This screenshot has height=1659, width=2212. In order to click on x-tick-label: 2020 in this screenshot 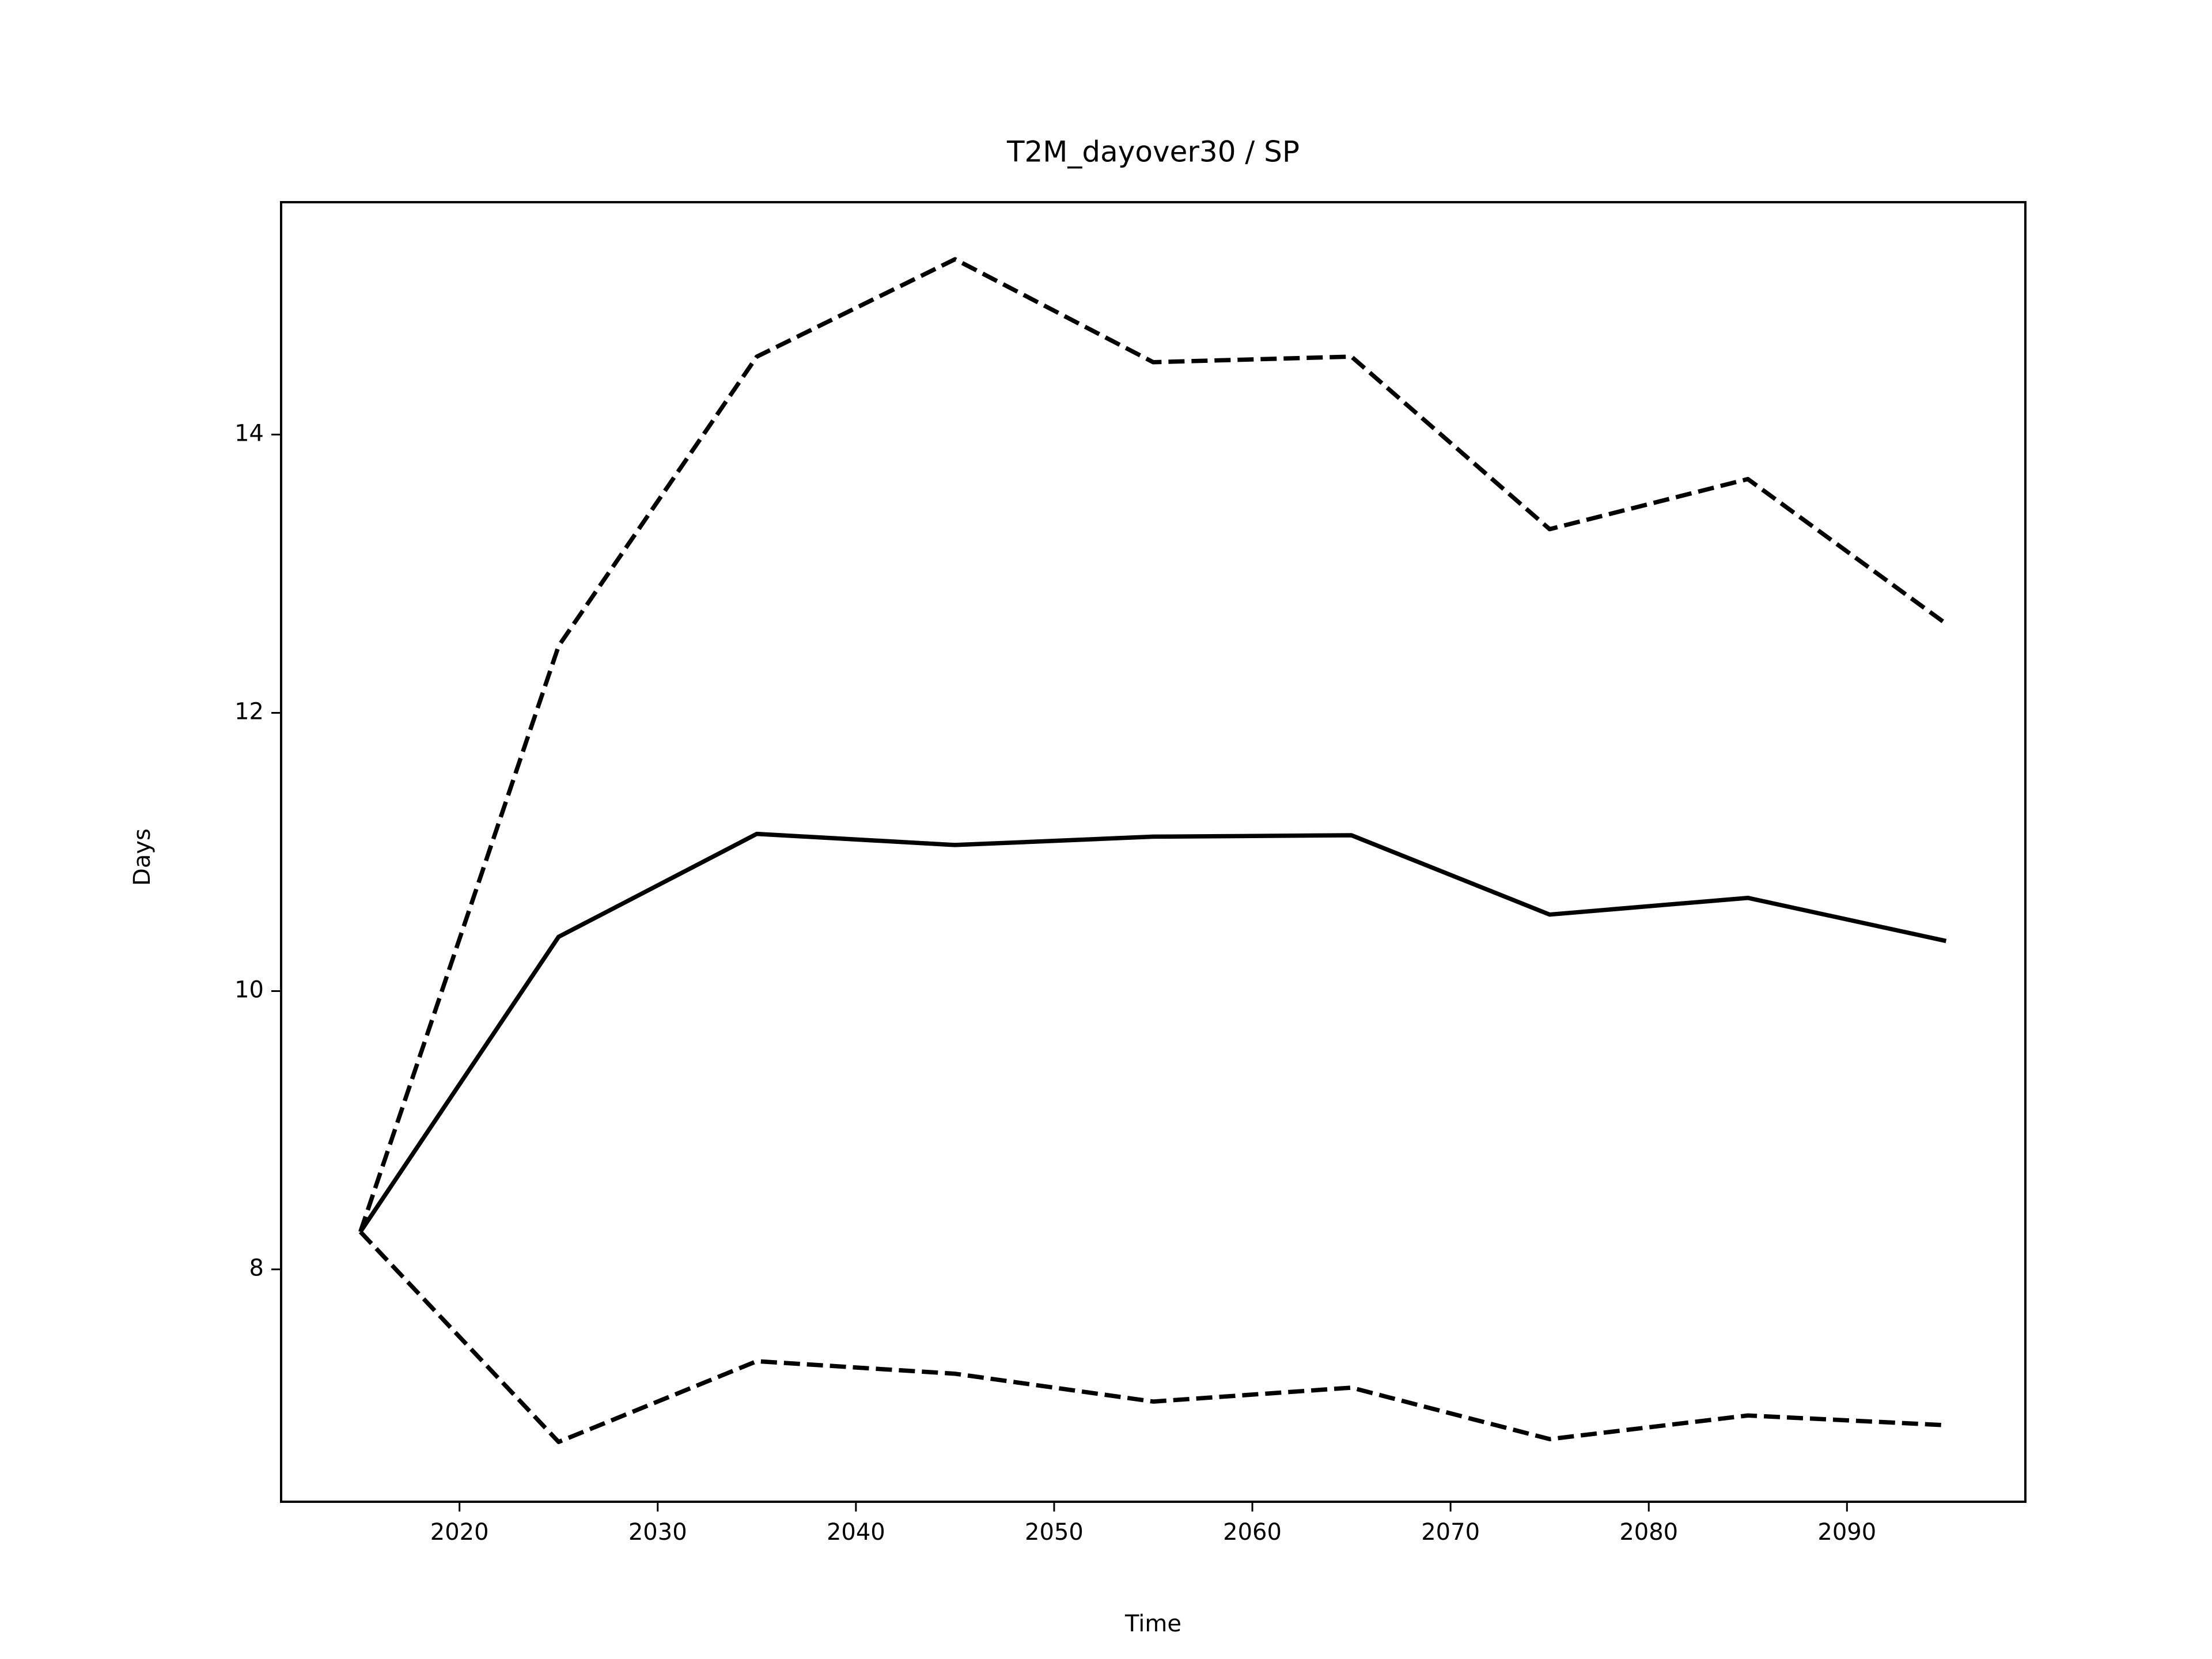, I will do `click(459, 1532)`.